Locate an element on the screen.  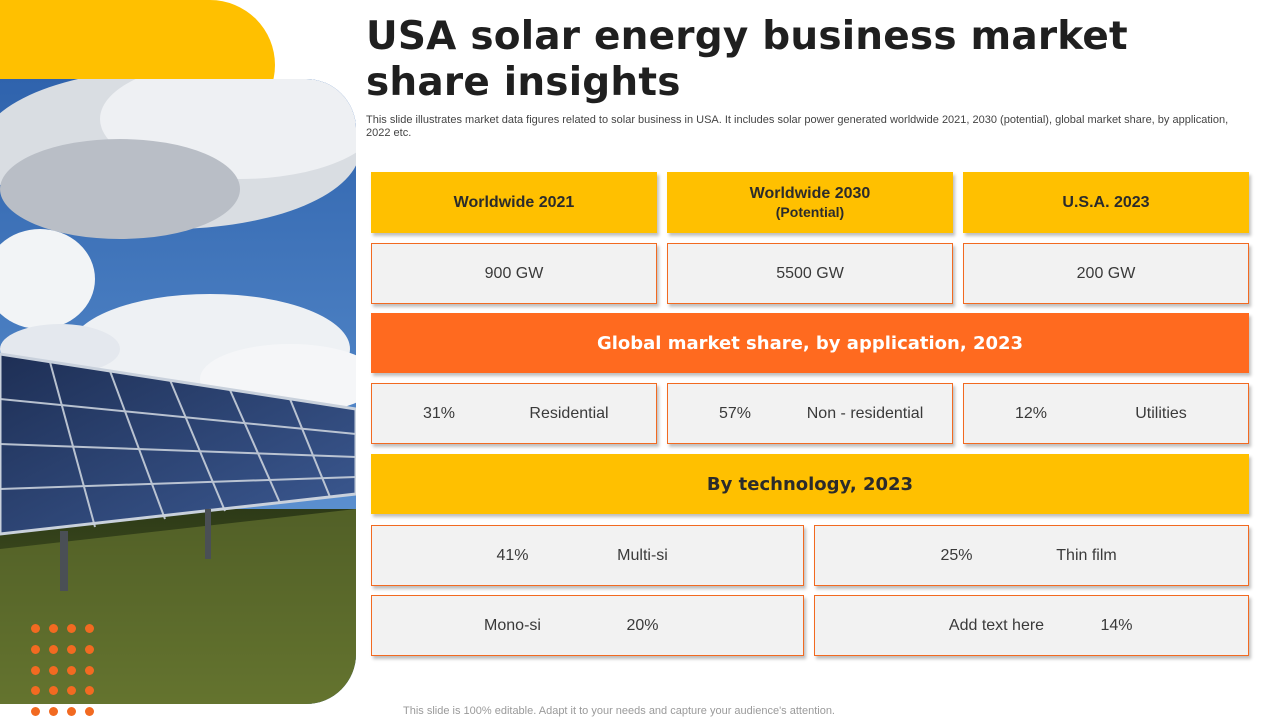
header-usa-2023: U.S.A. 2023 is located at coordinates (1106, 202).